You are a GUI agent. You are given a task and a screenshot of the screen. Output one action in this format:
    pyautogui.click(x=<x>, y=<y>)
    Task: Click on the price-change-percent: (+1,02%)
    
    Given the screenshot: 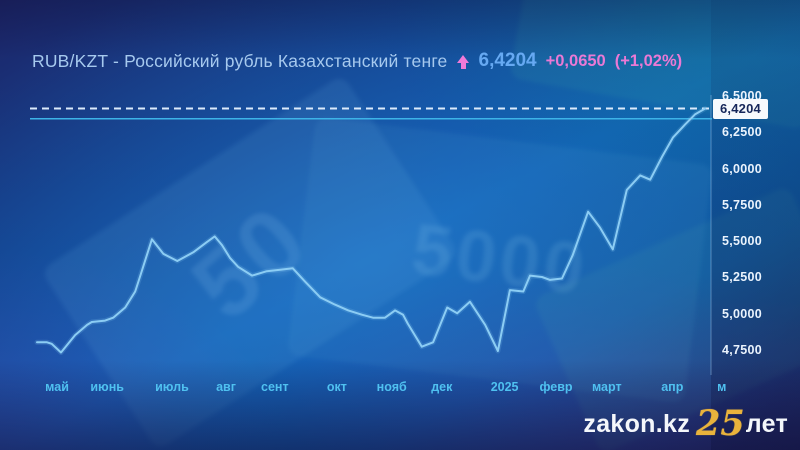 What is the action you would take?
    pyautogui.click(x=648, y=60)
    